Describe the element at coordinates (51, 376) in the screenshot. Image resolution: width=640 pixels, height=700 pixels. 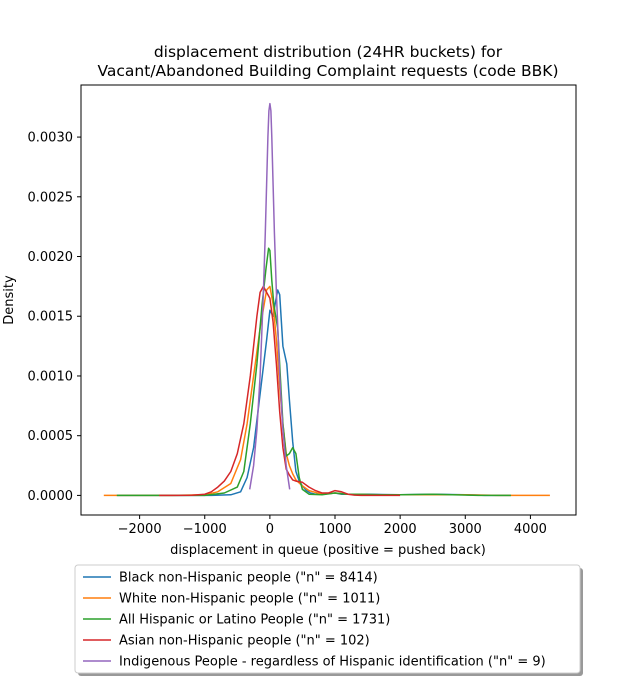
I see `y-tick-label: 0.0010` at that location.